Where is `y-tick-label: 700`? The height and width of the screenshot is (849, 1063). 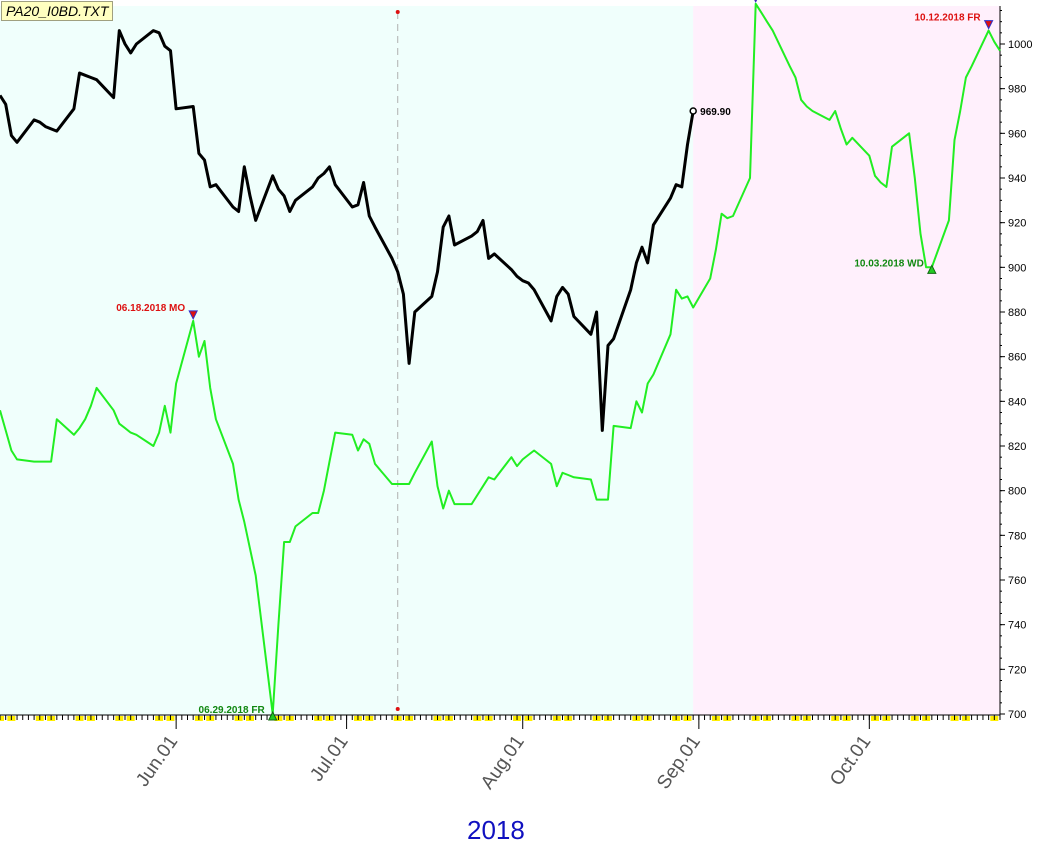 y-tick-label: 700 is located at coordinates (1017, 715).